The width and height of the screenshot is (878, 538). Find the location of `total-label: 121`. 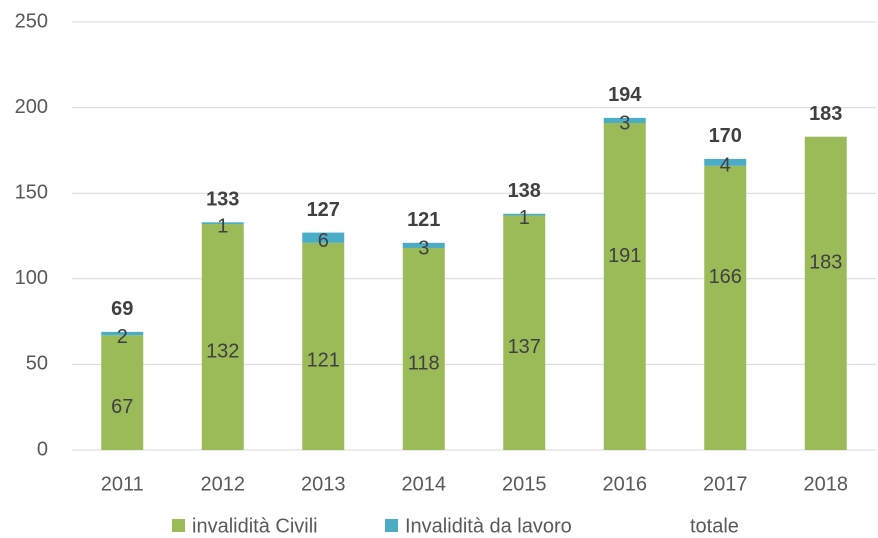

total-label: 121 is located at coordinates (423, 220).